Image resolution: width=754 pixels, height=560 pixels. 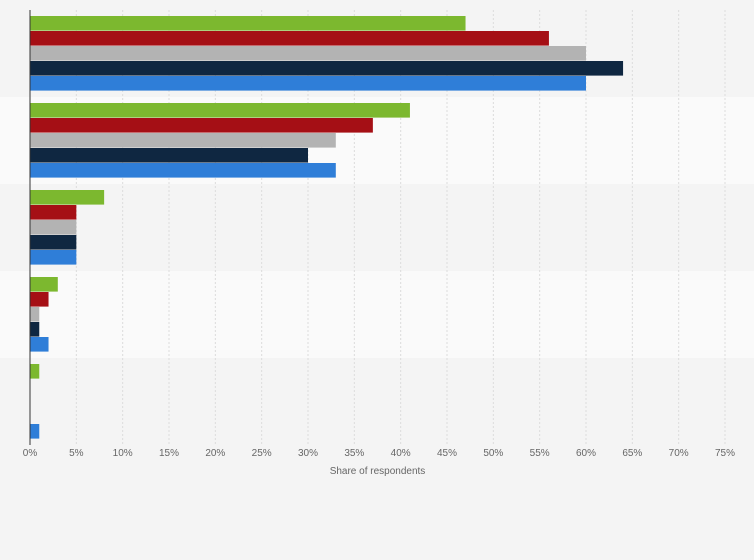 I want to click on x-tick-label: 20%, so click(x=215, y=453).